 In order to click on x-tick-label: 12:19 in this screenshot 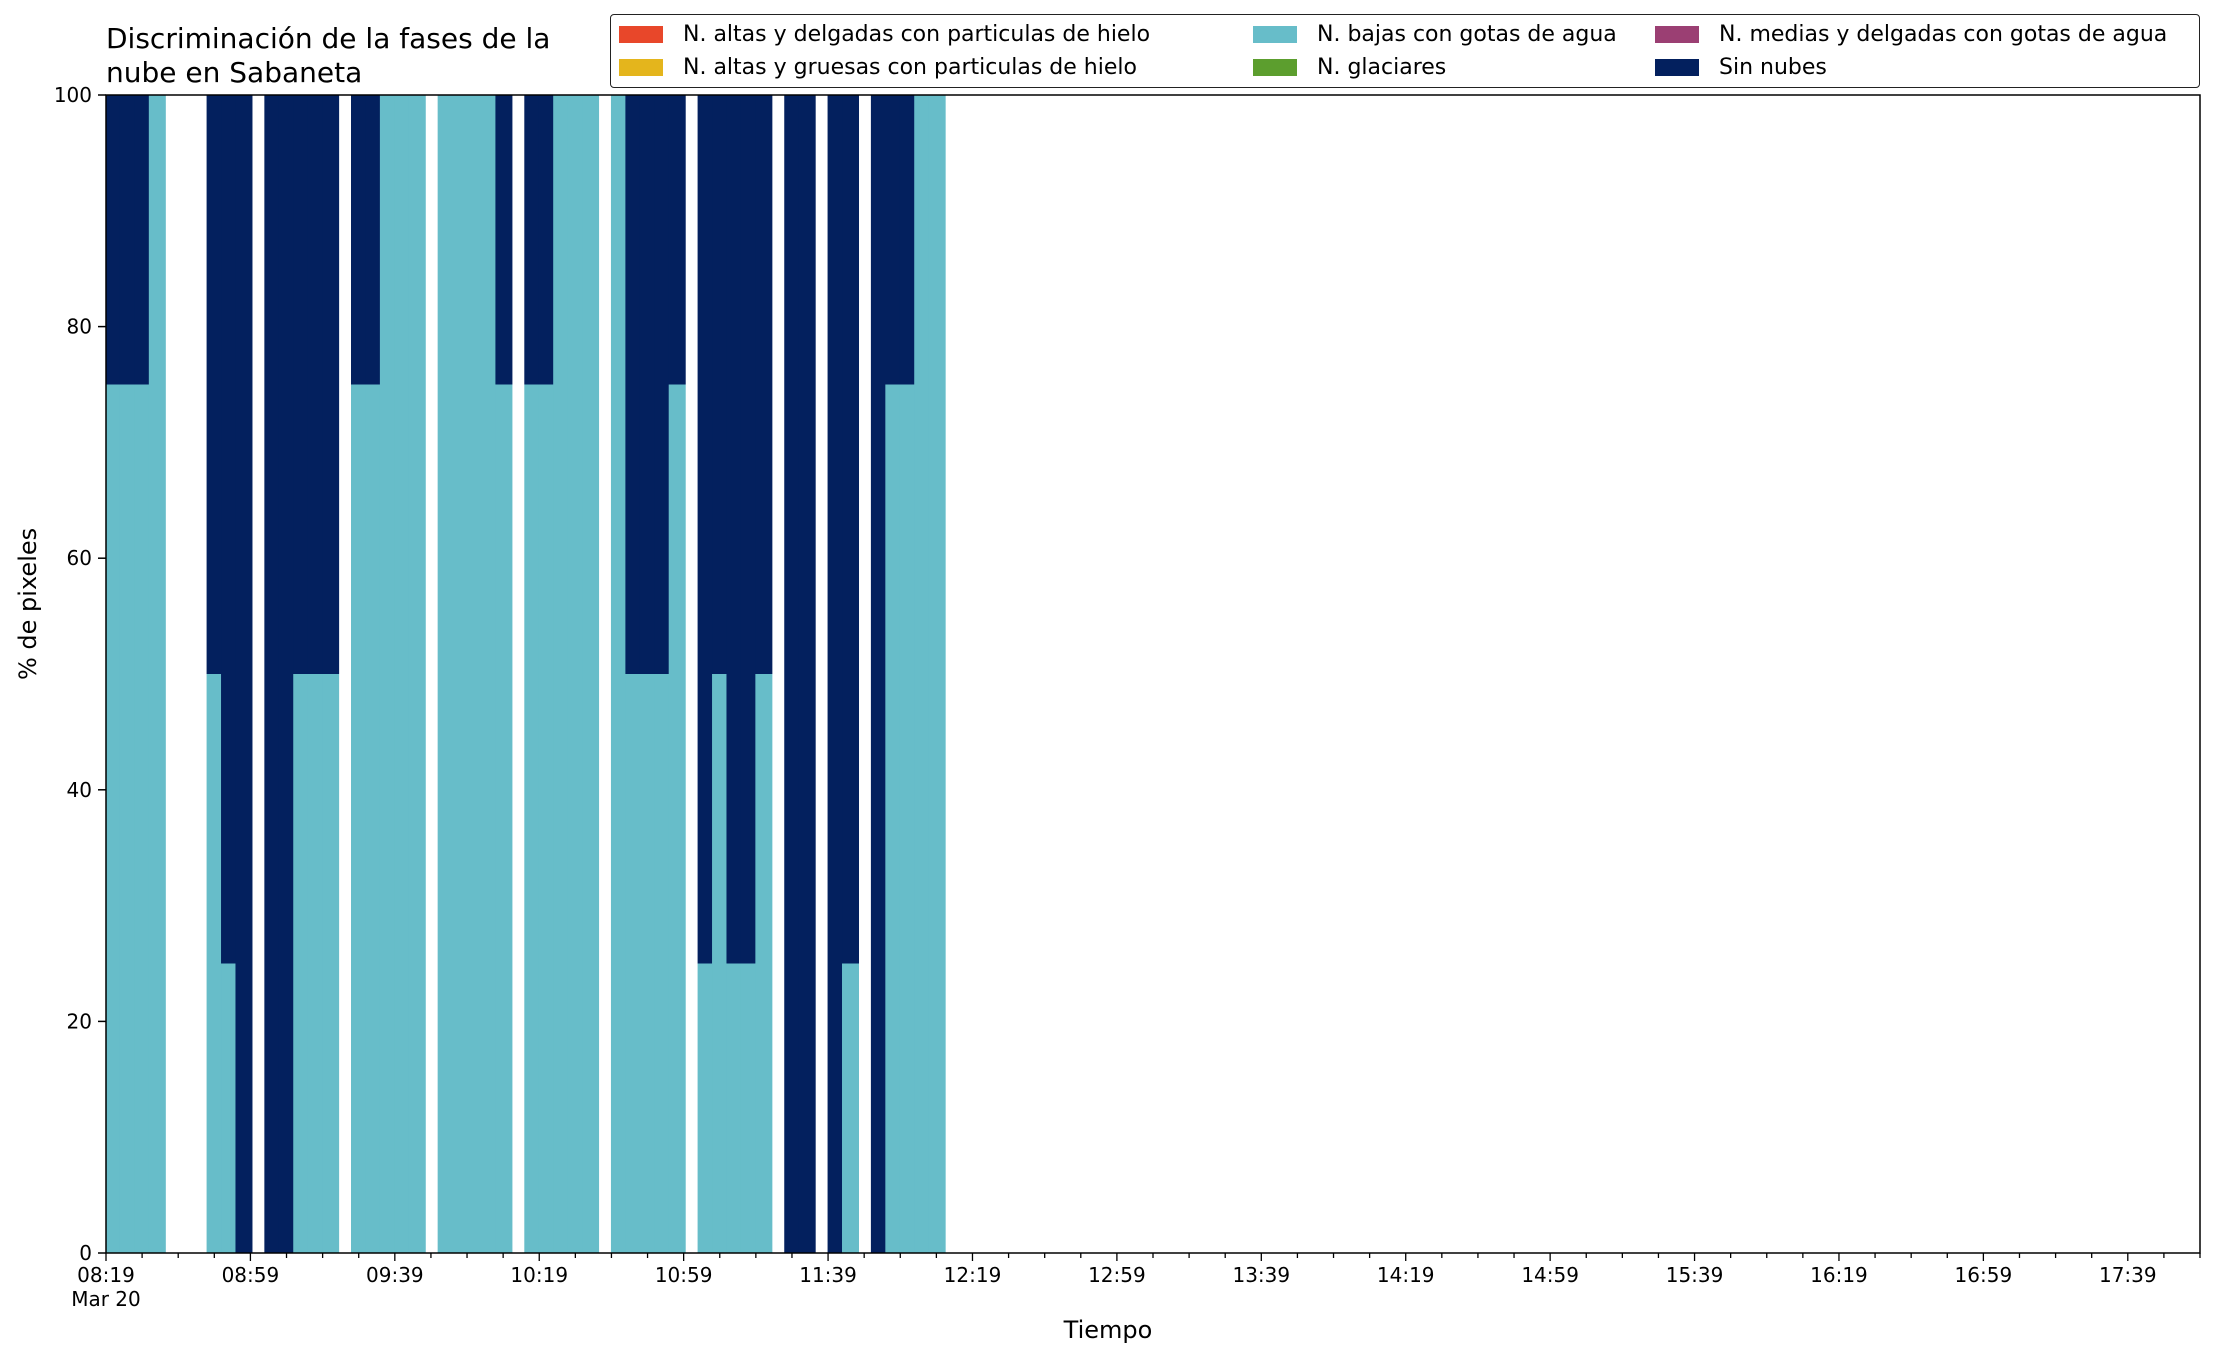, I will do `click(973, 1275)`.